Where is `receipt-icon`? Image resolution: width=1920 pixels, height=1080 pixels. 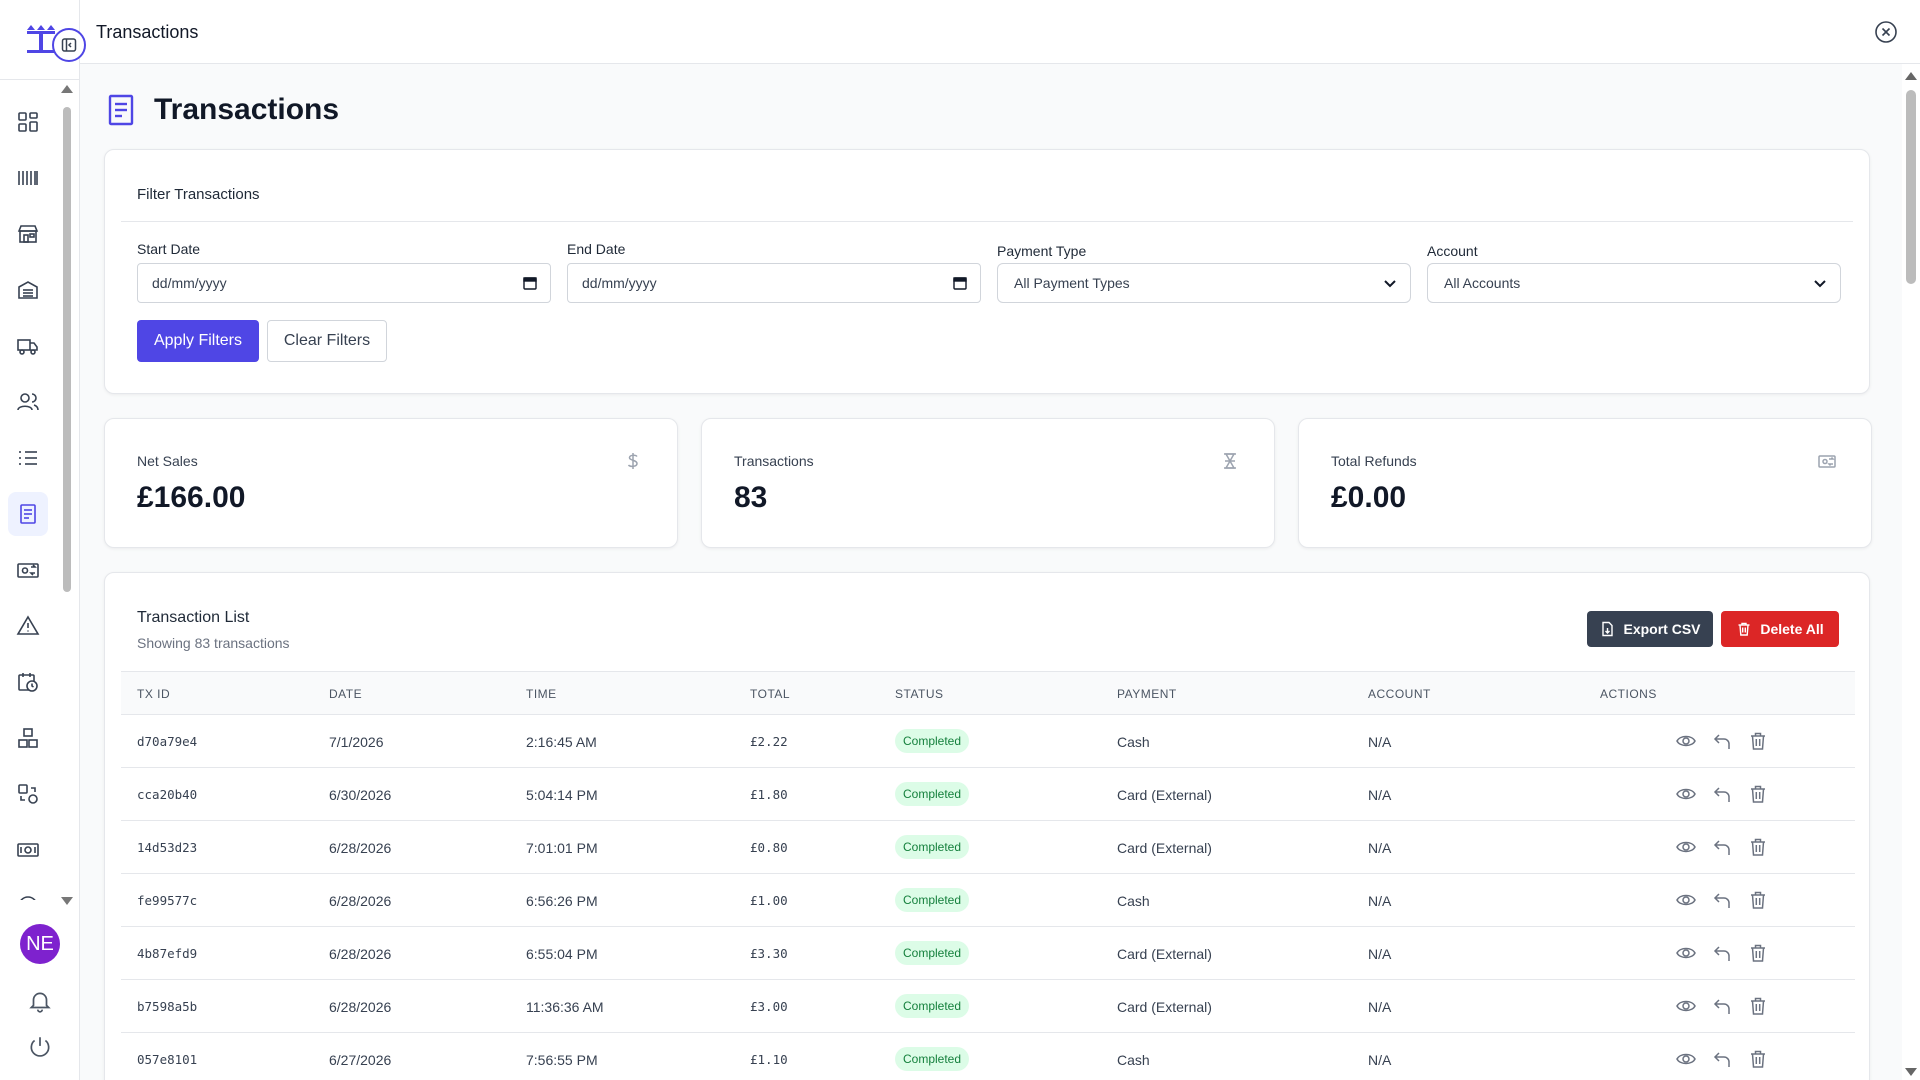
receipt-icon is located at coordinates (28, 514).